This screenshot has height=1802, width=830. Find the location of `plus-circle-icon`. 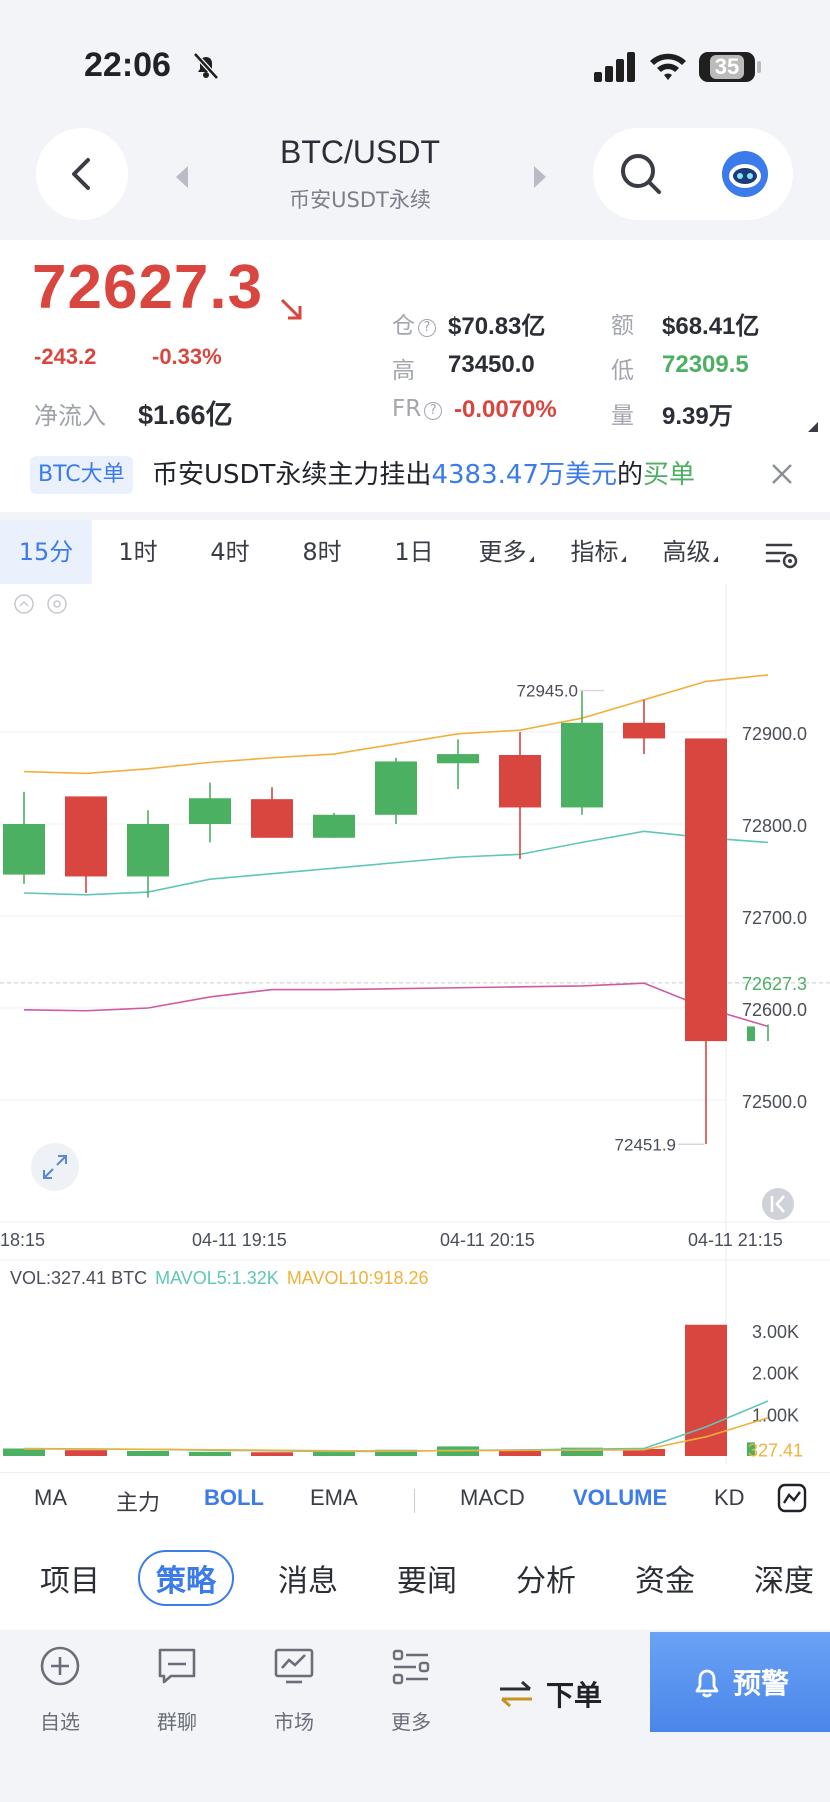

plus-circle-icon is located at coordinates (60, 1666).